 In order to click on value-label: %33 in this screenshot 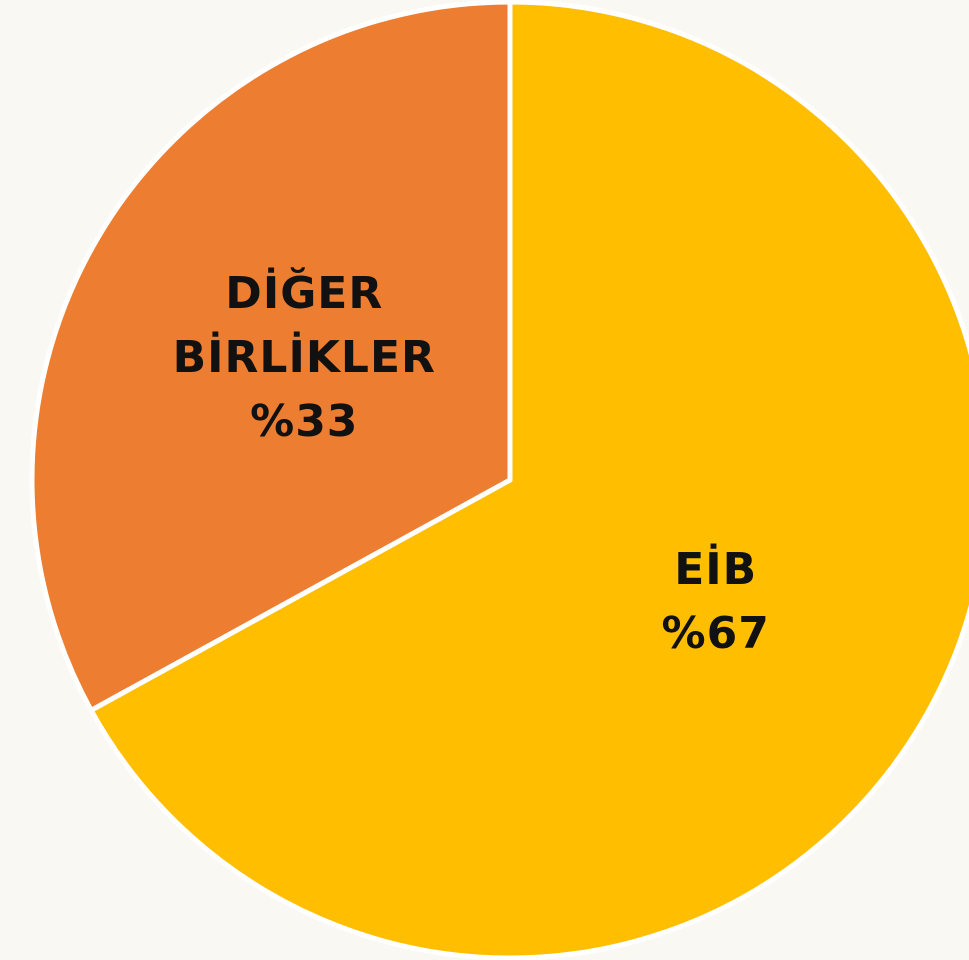, I will do `click(304, 422)`.